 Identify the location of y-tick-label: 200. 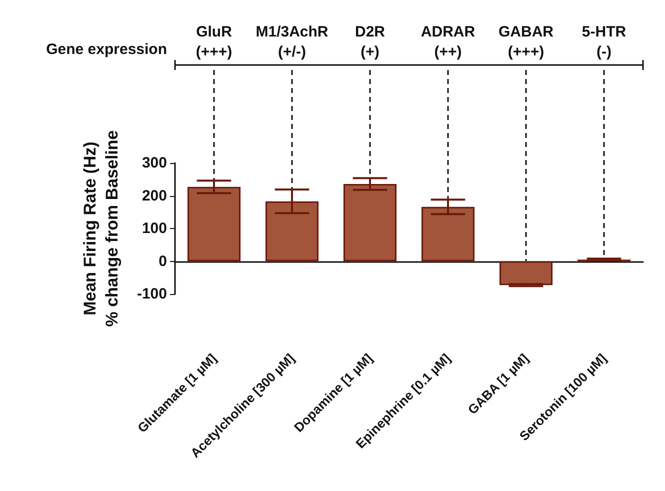
(154, 195).